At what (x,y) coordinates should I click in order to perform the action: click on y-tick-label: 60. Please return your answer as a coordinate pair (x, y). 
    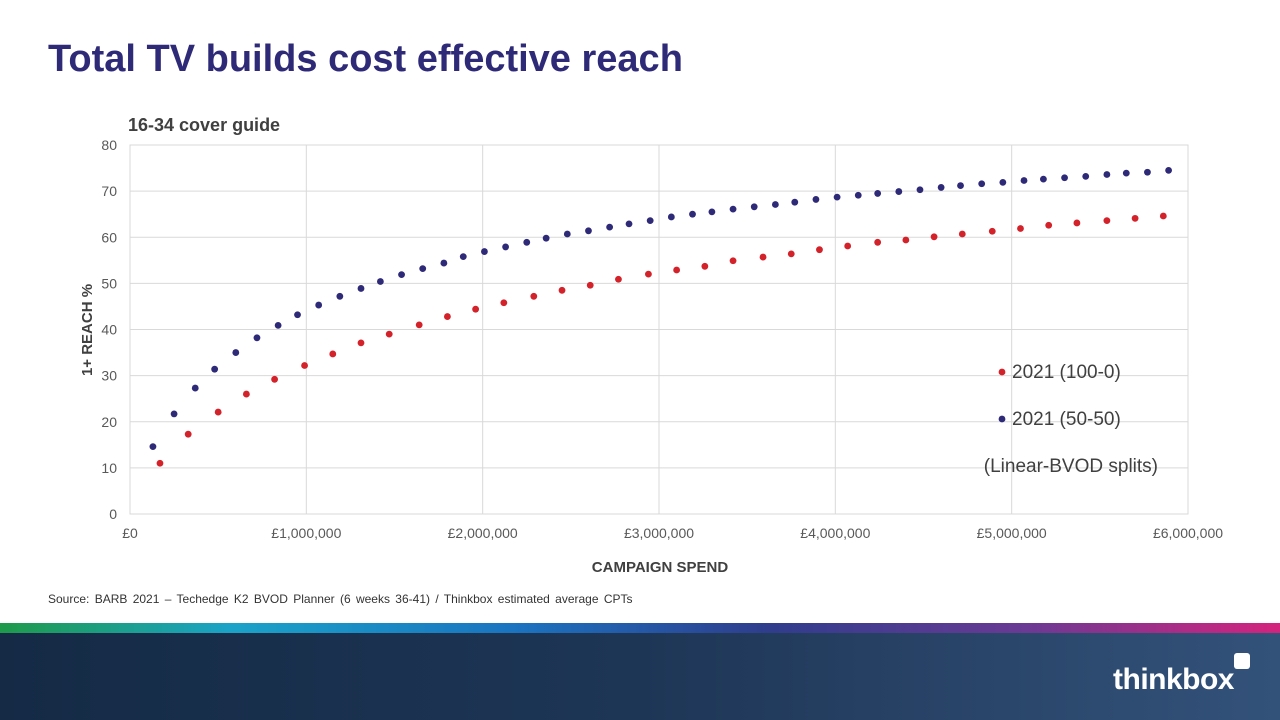
    Looking at the image, I should click on (109, 237).